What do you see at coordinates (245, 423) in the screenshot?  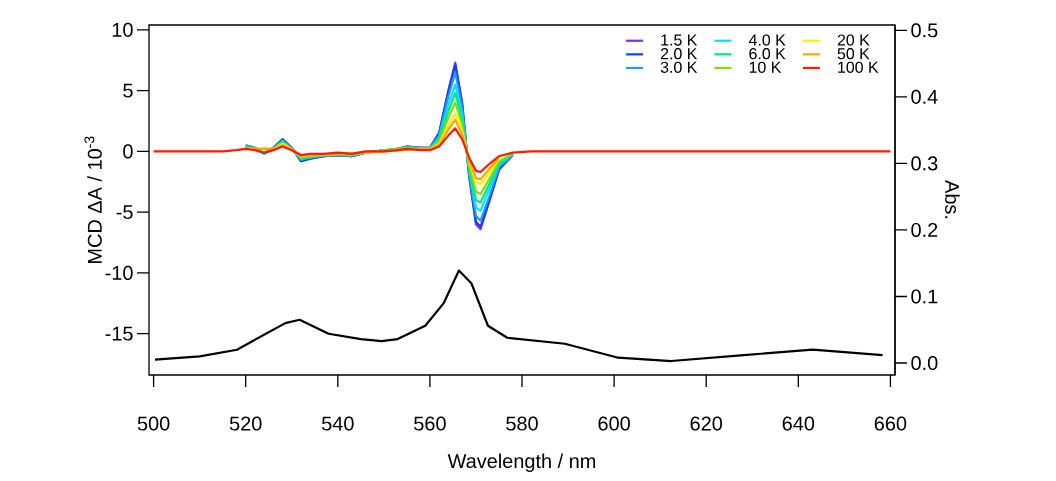 I see `x-tick-label: 520` at bounding box center [245, 423].